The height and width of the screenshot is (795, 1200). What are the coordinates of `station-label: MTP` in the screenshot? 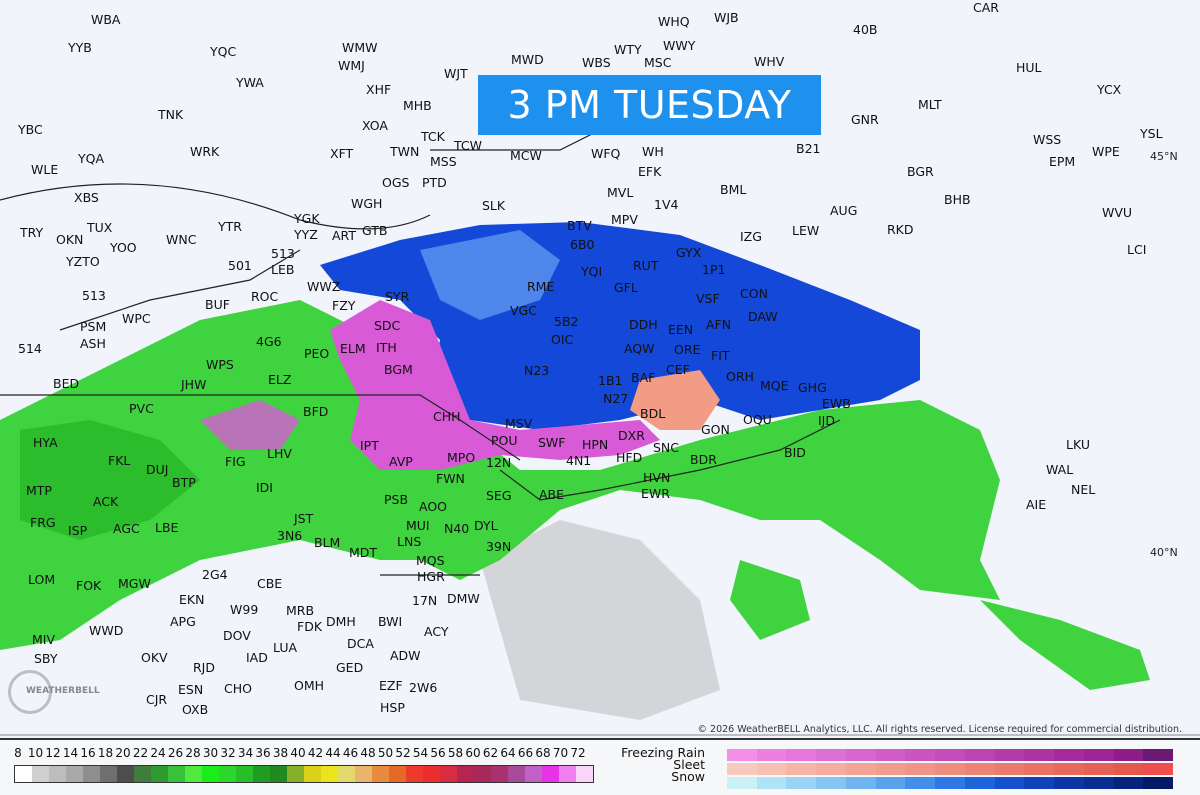 It's located at (39, 490).